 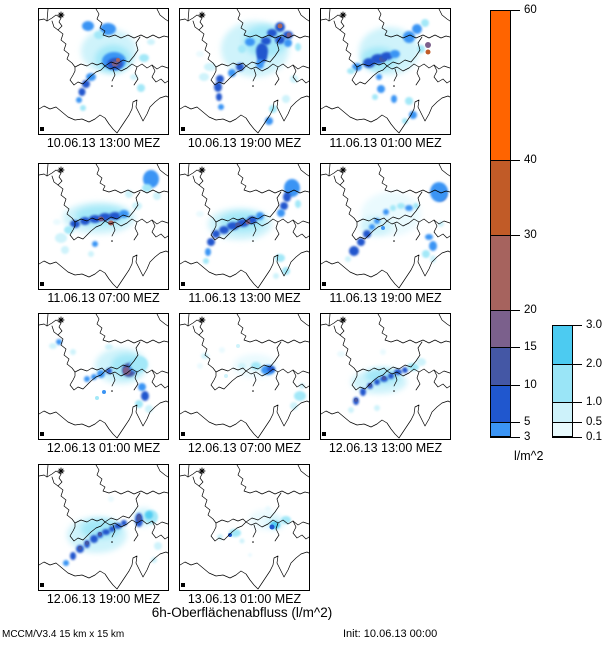 What do you see at coordinates (103, 234) in the screenshot?
I see `map-panel: 11.06.13 07:00 MEZ` at bounding box center [103, 234].